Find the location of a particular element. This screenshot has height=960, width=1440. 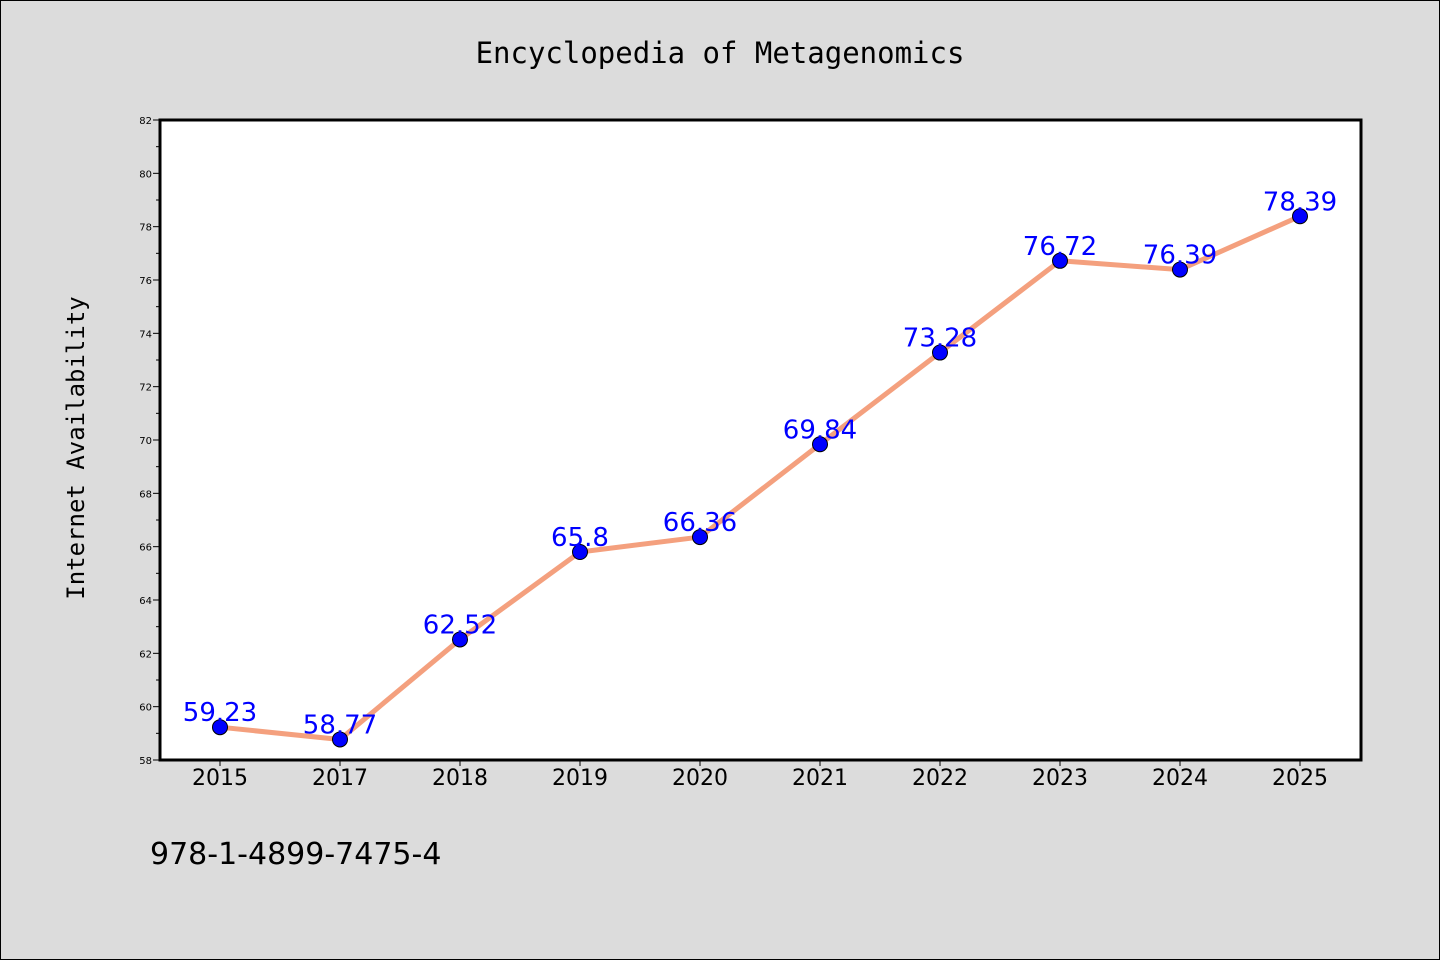

y-tick-label: 78 is located at coordinates (145, 228).